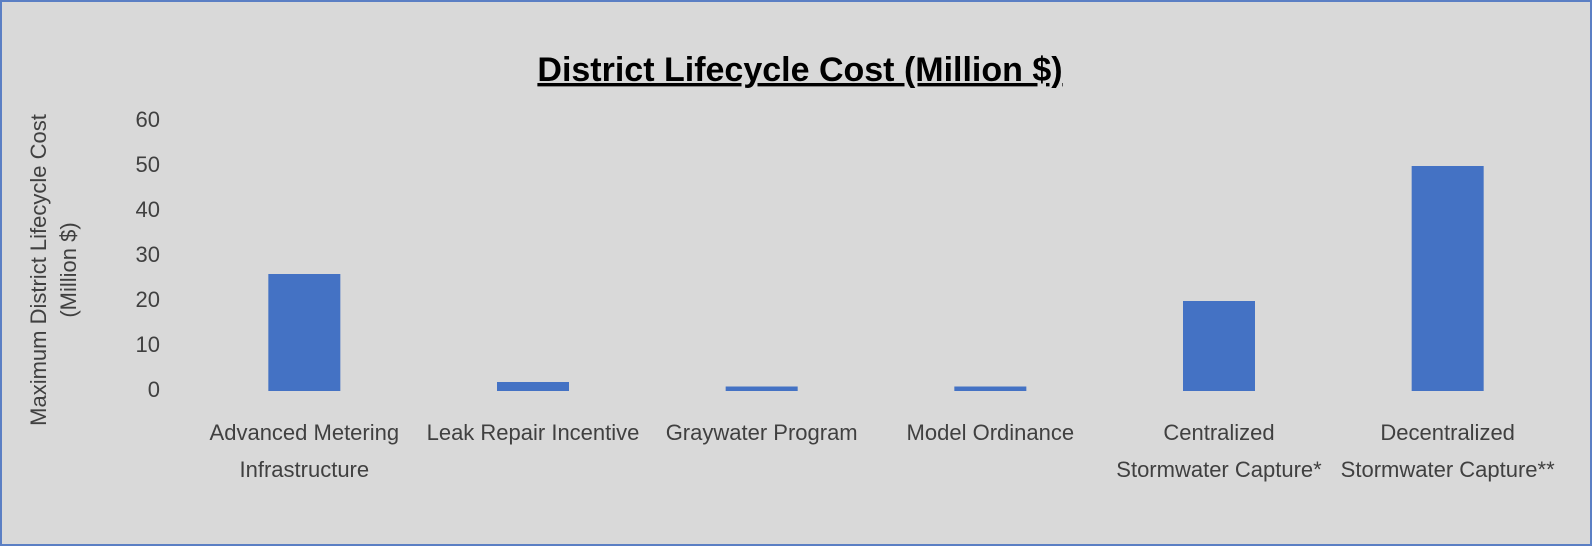  Describe the element at coordinates (148, 119) in the screenshot. I see `y-tick-label: 60` at that location.